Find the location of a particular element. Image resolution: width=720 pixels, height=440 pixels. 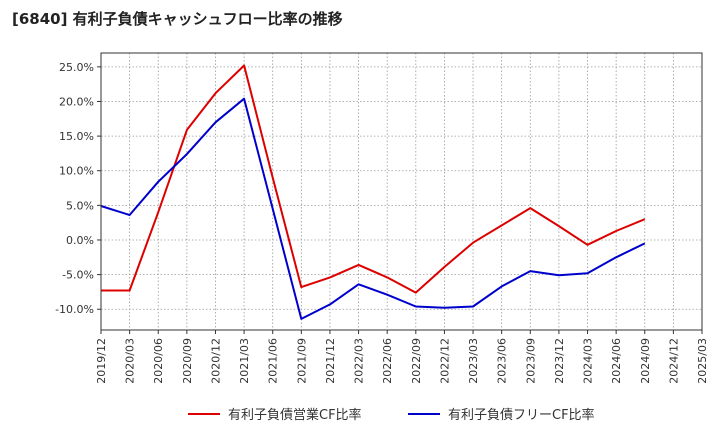

legend: 有利子負債営業CF比率 有利子負債フリーCF比率 is located at coordinates (391, 415).